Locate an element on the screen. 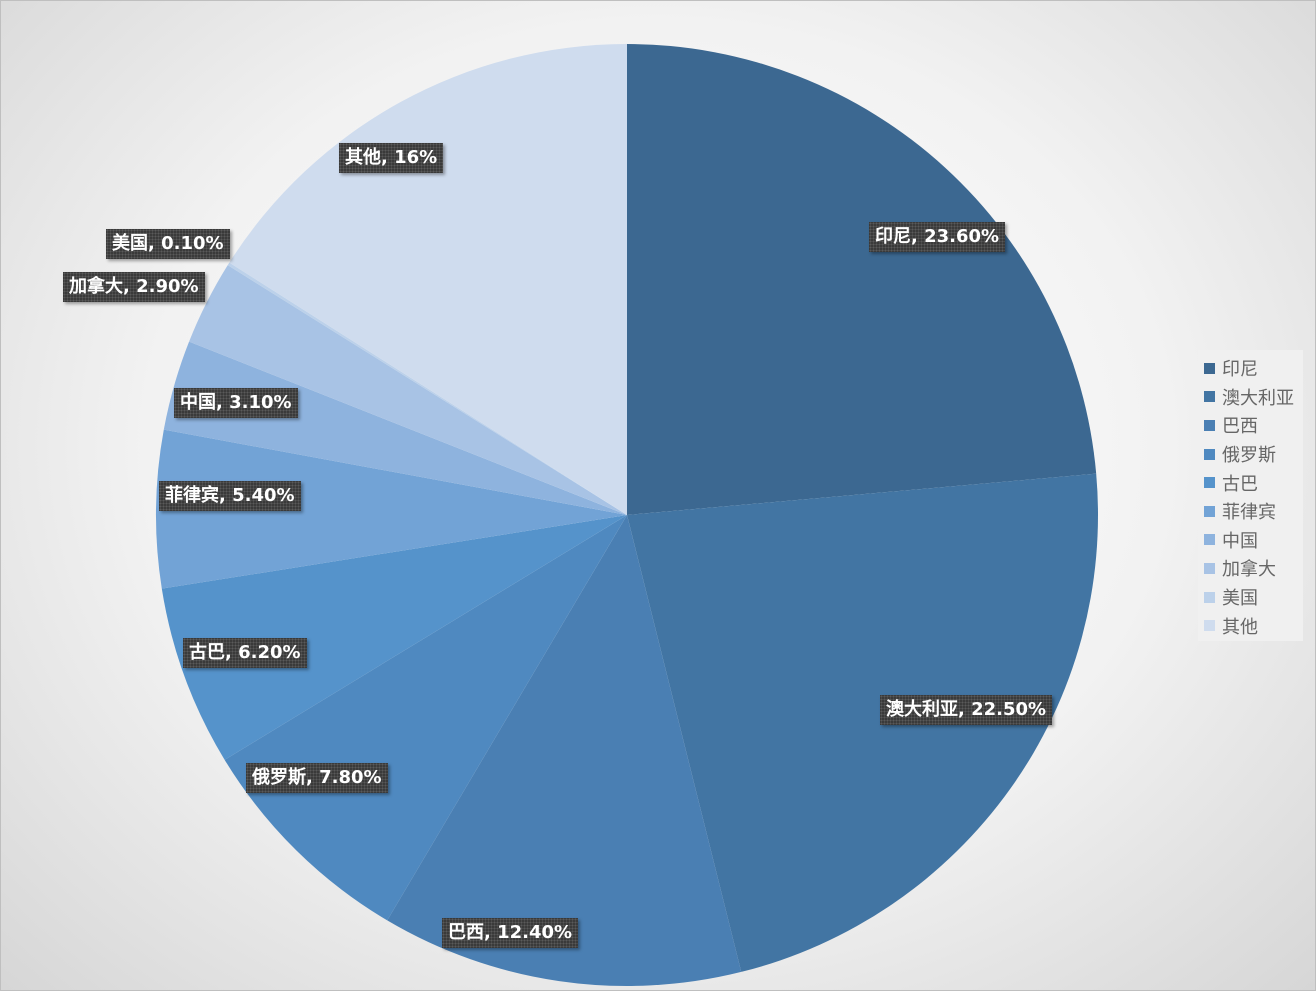 This screenshot has height=992, width=1316. legend-label-6: 中国 is located at coordinates (1240, 541).